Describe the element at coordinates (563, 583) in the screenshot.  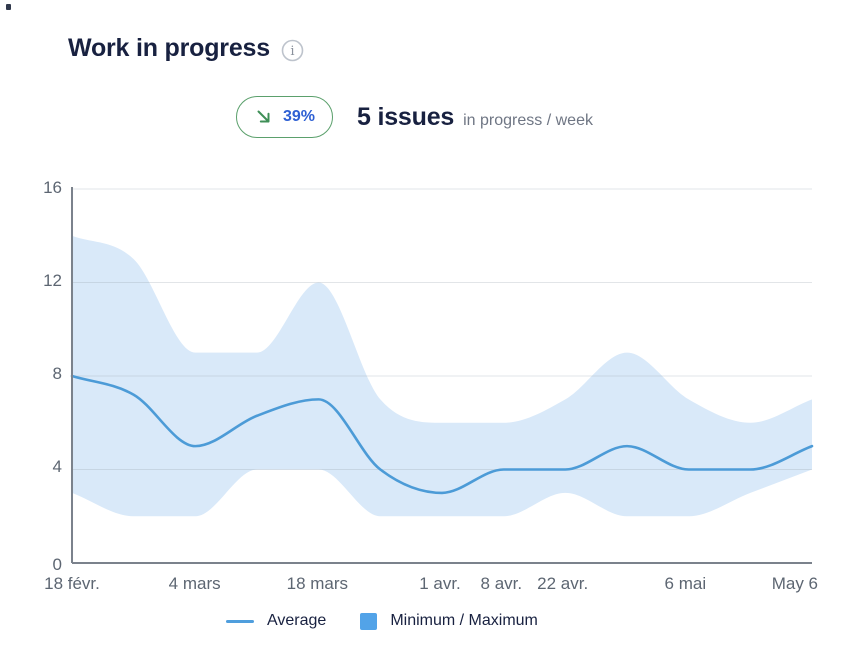
I see `x-tick-label: 22 avr.` at that location.